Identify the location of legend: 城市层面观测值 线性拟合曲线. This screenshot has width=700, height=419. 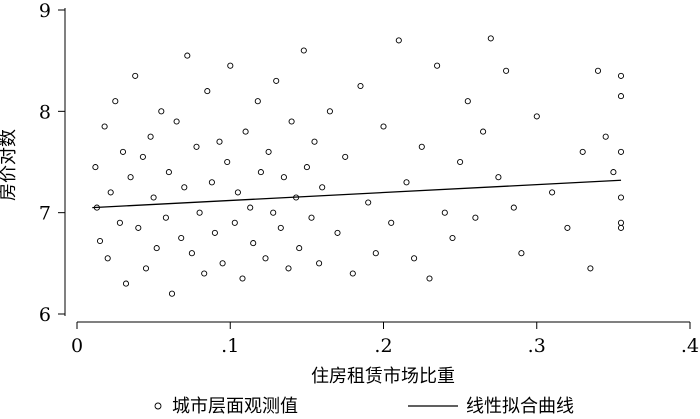
(364, 406).